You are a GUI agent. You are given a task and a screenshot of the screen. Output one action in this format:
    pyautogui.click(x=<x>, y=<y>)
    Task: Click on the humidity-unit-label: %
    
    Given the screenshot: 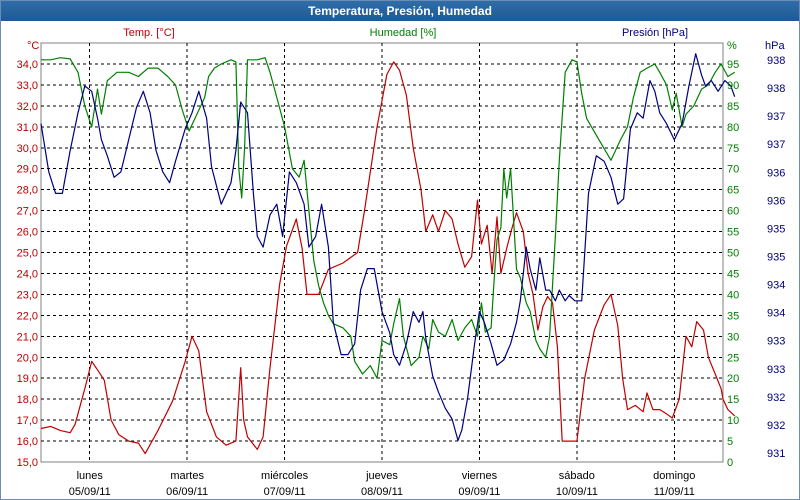 What is the action you would take?
    pyautogui.click(x=732, y=46)
    